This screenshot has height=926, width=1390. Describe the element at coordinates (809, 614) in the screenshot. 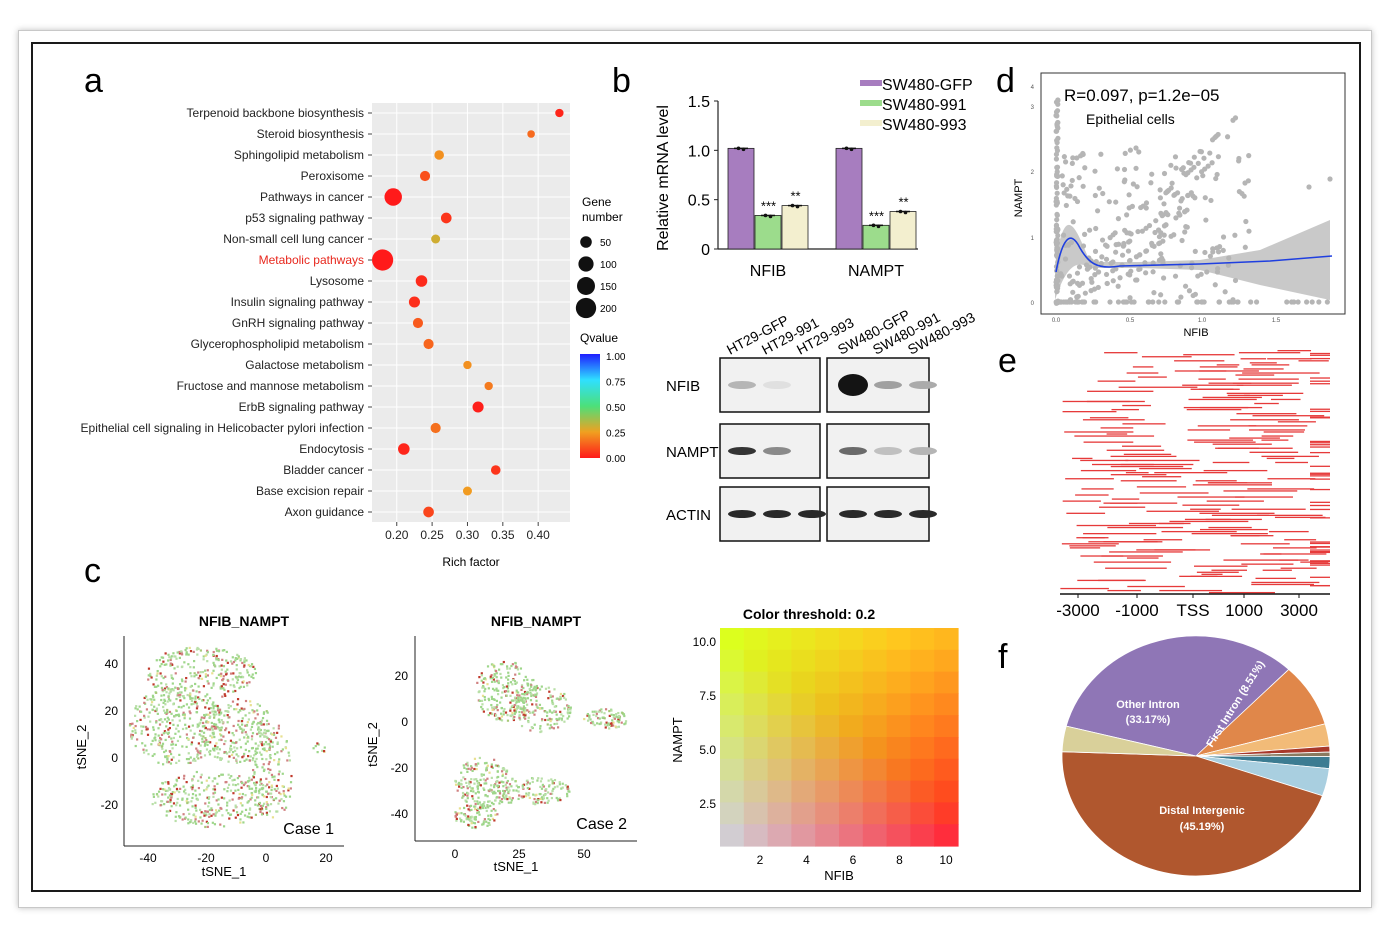

I see `panel-c-heatmap-title: Color threshold: 0.2` at that location.